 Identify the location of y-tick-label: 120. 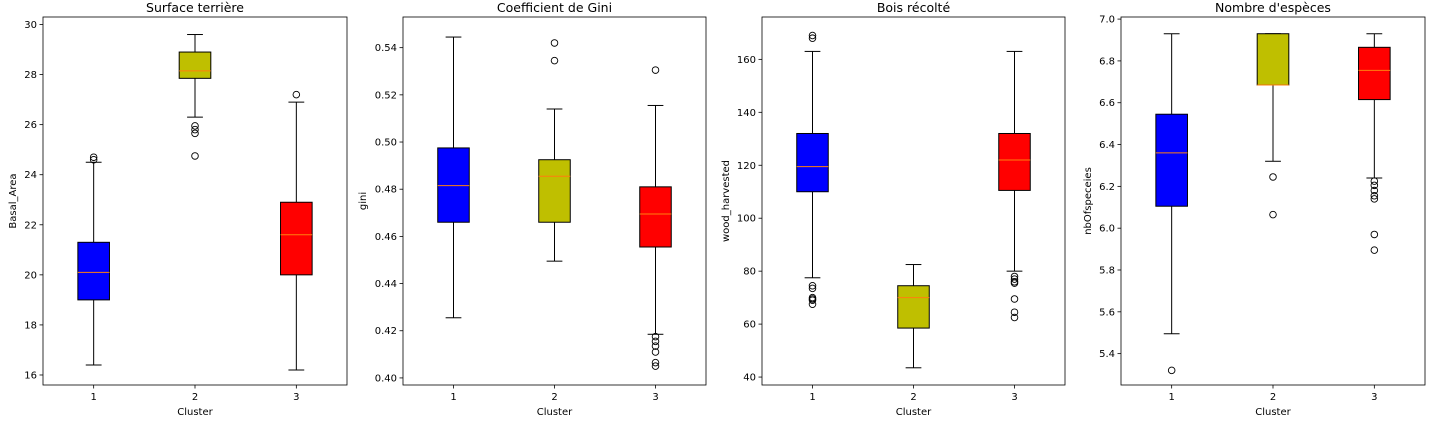
(746, 166).